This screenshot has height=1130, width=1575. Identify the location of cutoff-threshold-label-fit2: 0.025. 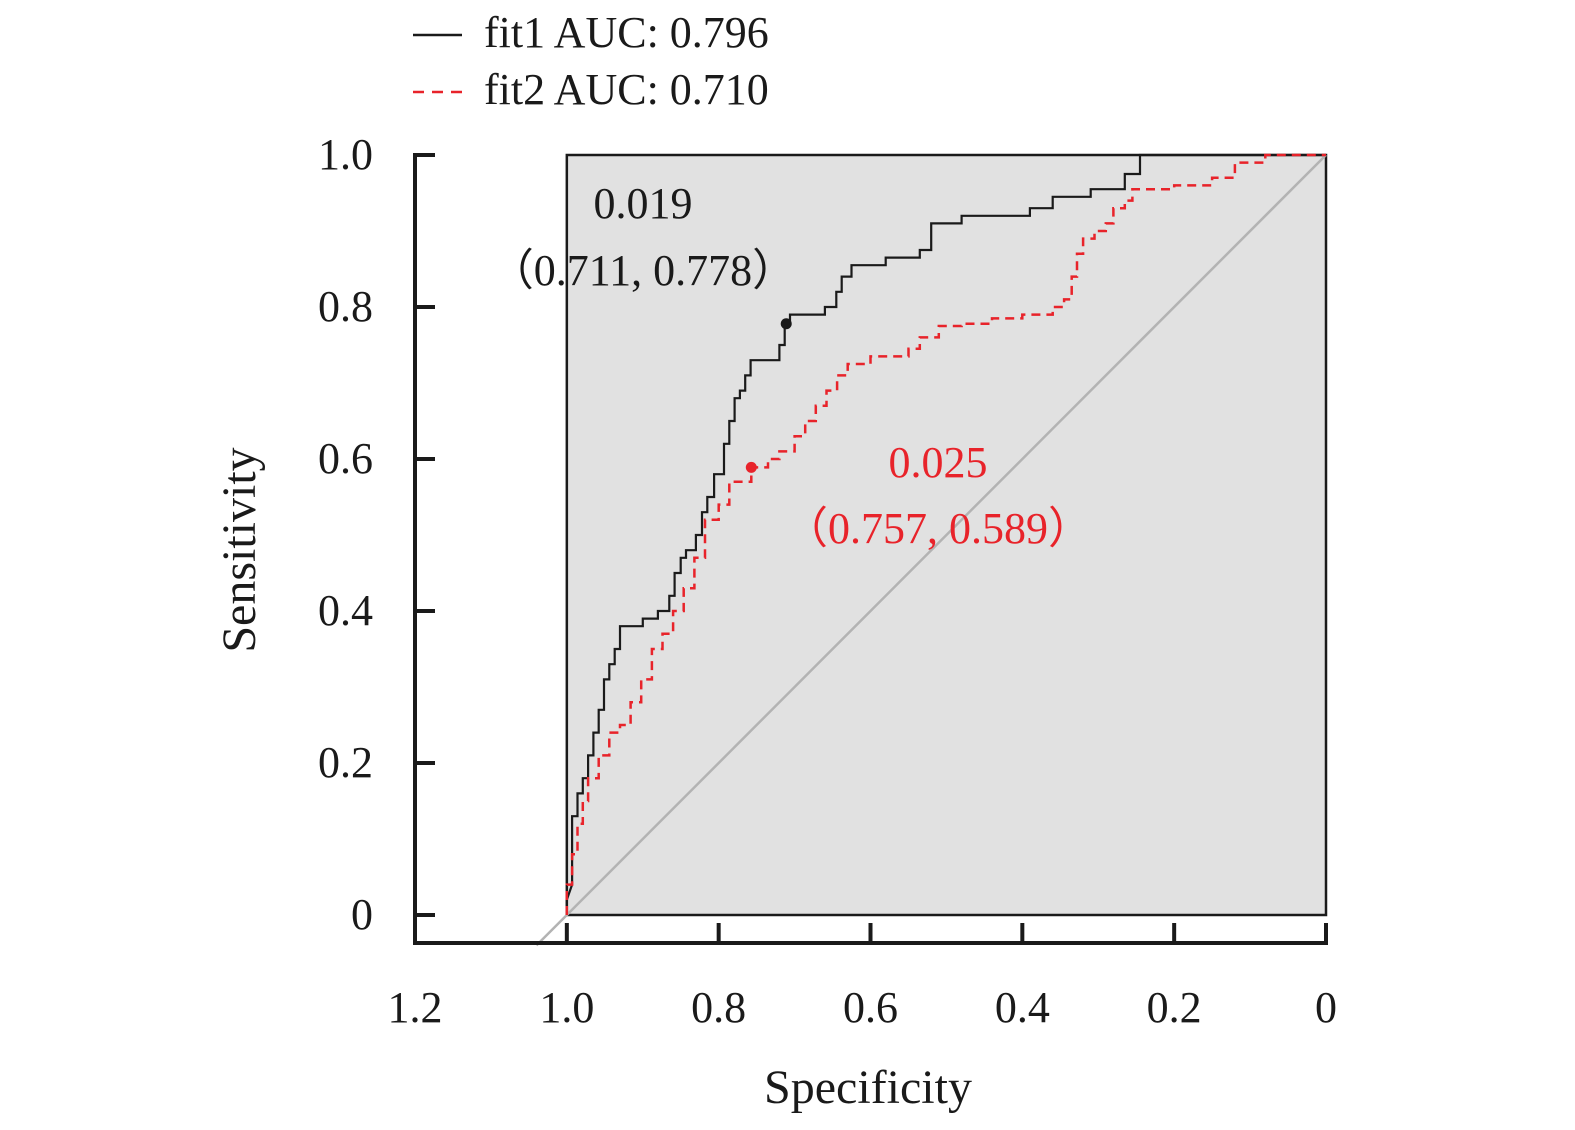
(938, 462).